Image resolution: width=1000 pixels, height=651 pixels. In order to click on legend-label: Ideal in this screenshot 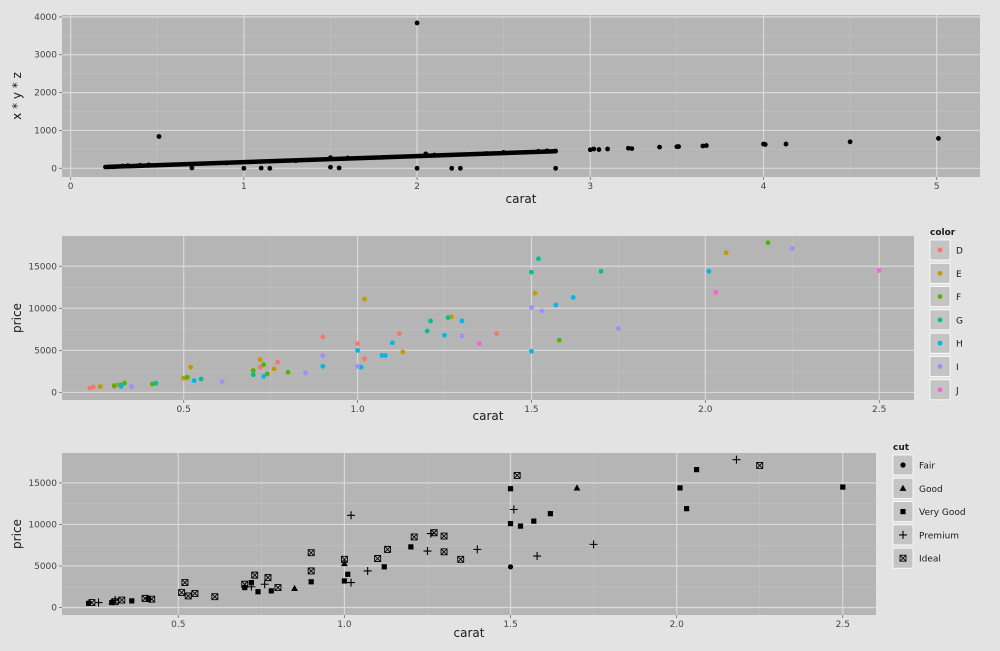, I will do `click(930, 560)`.